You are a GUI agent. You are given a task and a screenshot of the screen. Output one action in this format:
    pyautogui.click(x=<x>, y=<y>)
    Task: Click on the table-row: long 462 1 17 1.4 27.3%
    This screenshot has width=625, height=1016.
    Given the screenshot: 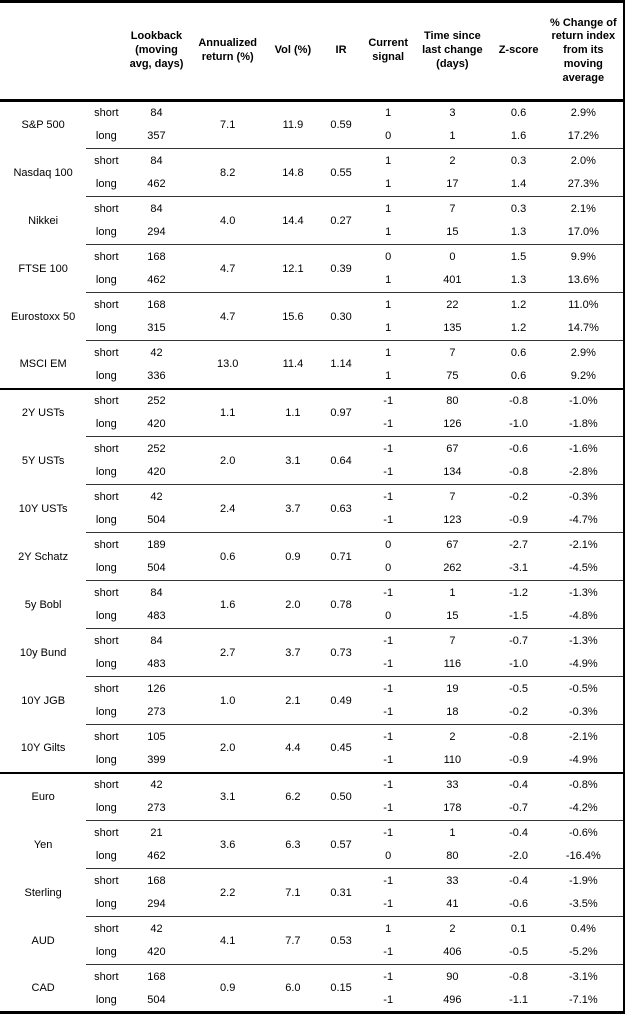 What is the action you would take?
    pyautogui.click(x=312, y=184)
    